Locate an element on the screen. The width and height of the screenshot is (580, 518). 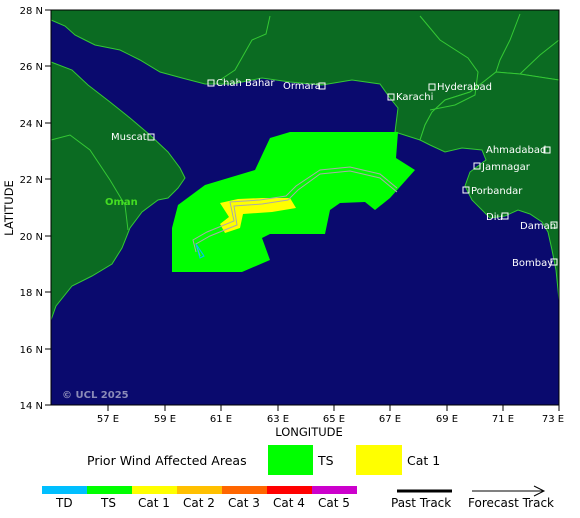
lat-tick-26: 26 N is located at coordinates (31, 67).